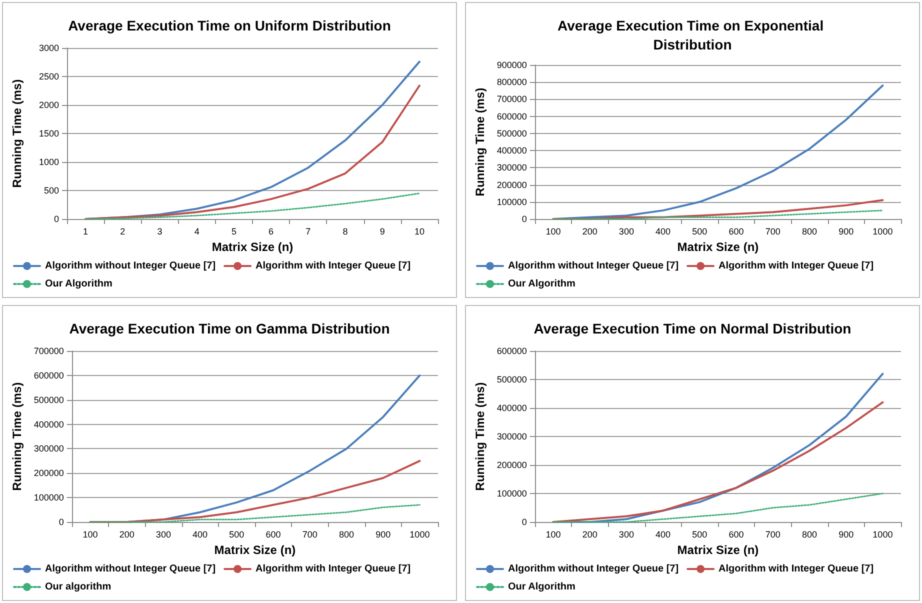 This screenshot has height=603, width=922. Describe the element at coordinates (48, 48) in the screenshot. I see `y-tick-label: 3000` at that location.